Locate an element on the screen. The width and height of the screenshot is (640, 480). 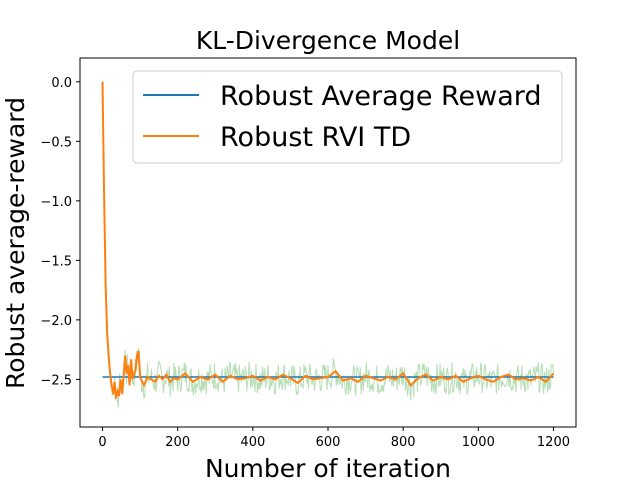
x-tick-label: 200 is located at coordinates (177, 442).